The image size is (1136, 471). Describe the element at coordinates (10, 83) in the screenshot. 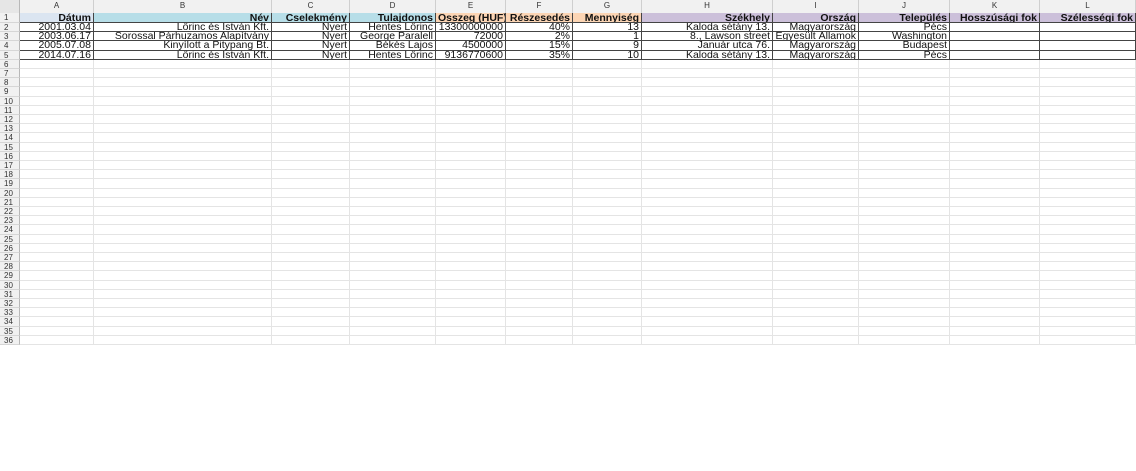

I see `row-header-8: 8` at that location.